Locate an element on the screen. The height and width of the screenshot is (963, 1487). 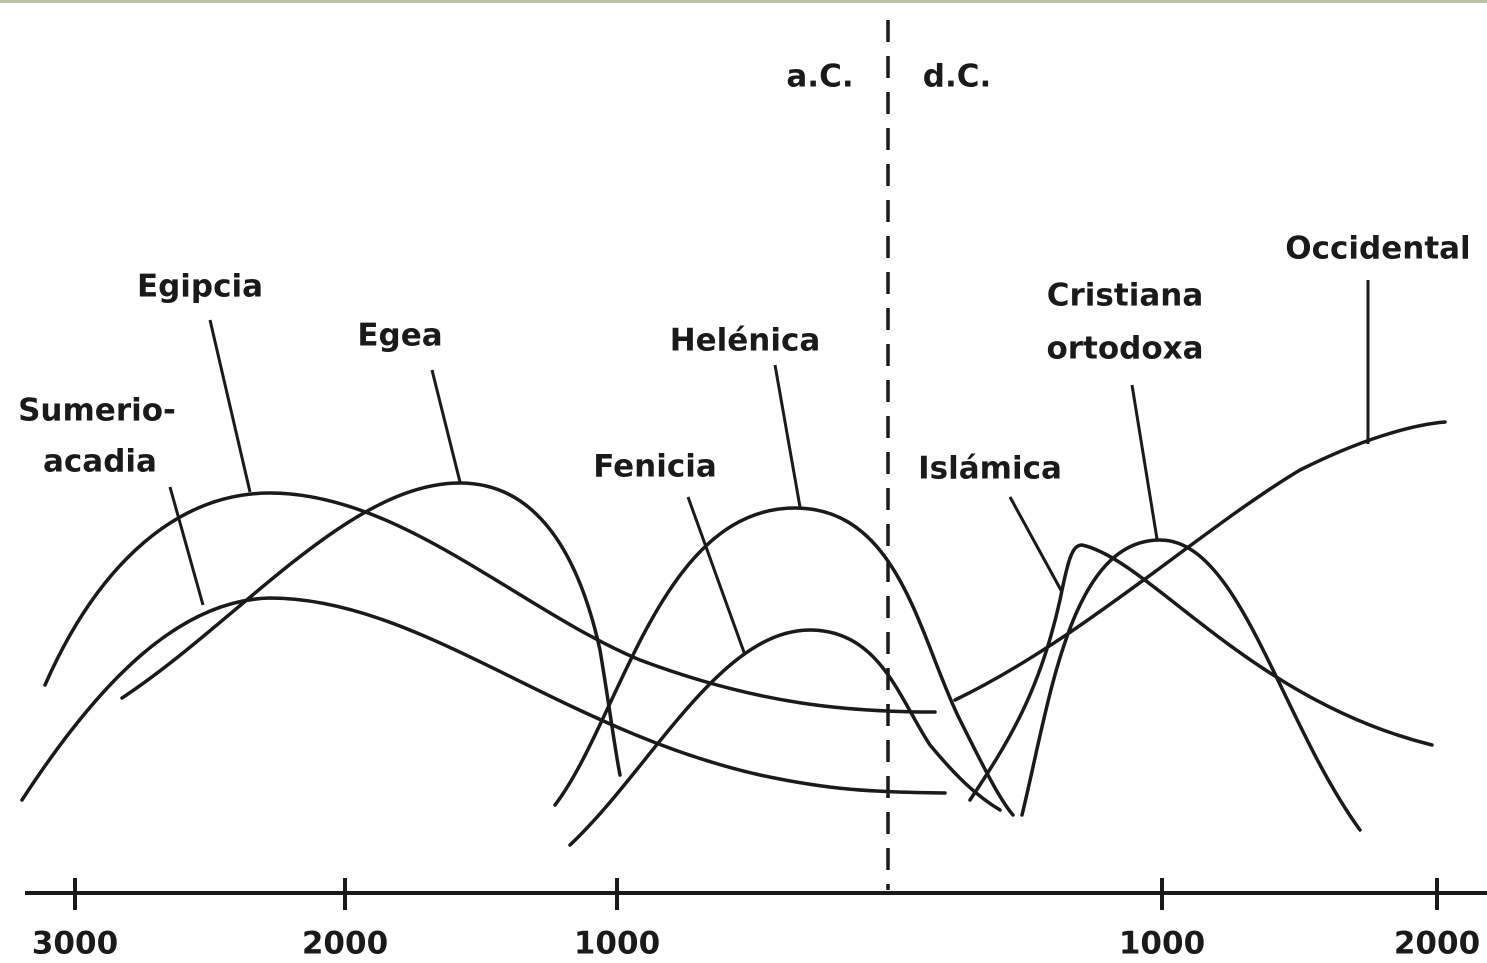
civ-label: Egipcia is located at coordinates (200, 287).